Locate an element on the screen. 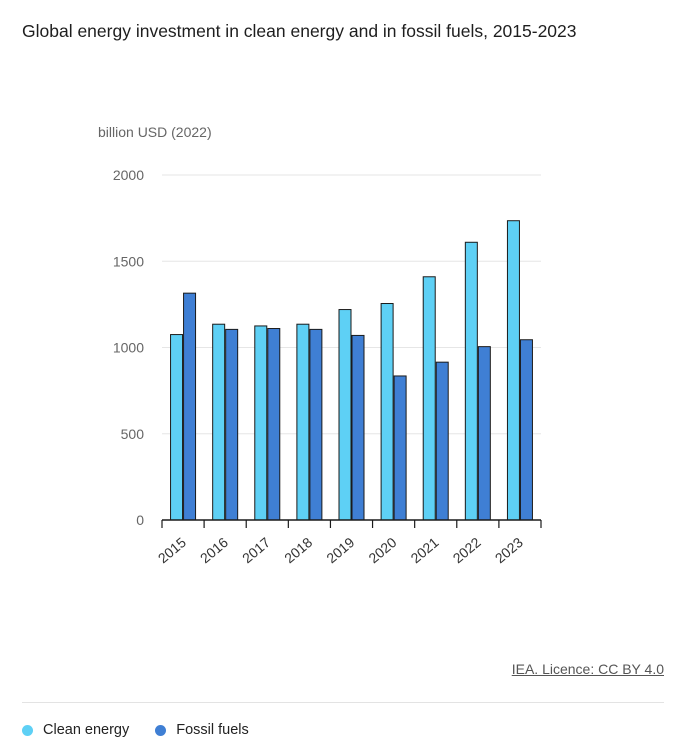 The width and height of the screenshot is (686, 750). bar-clean-energy-2017 is located at coordinates (261, 423).